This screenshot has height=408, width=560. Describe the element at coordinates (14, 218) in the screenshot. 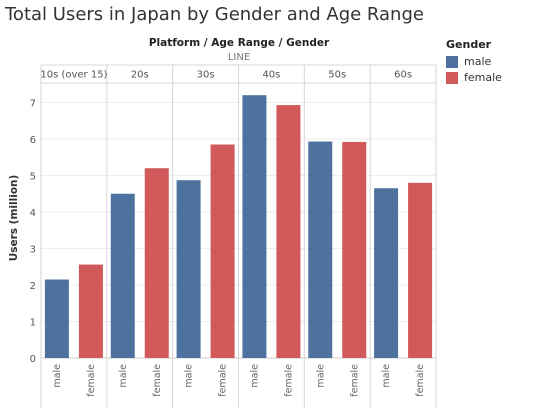

I see `y-axis-title: Users (million)` at that location.